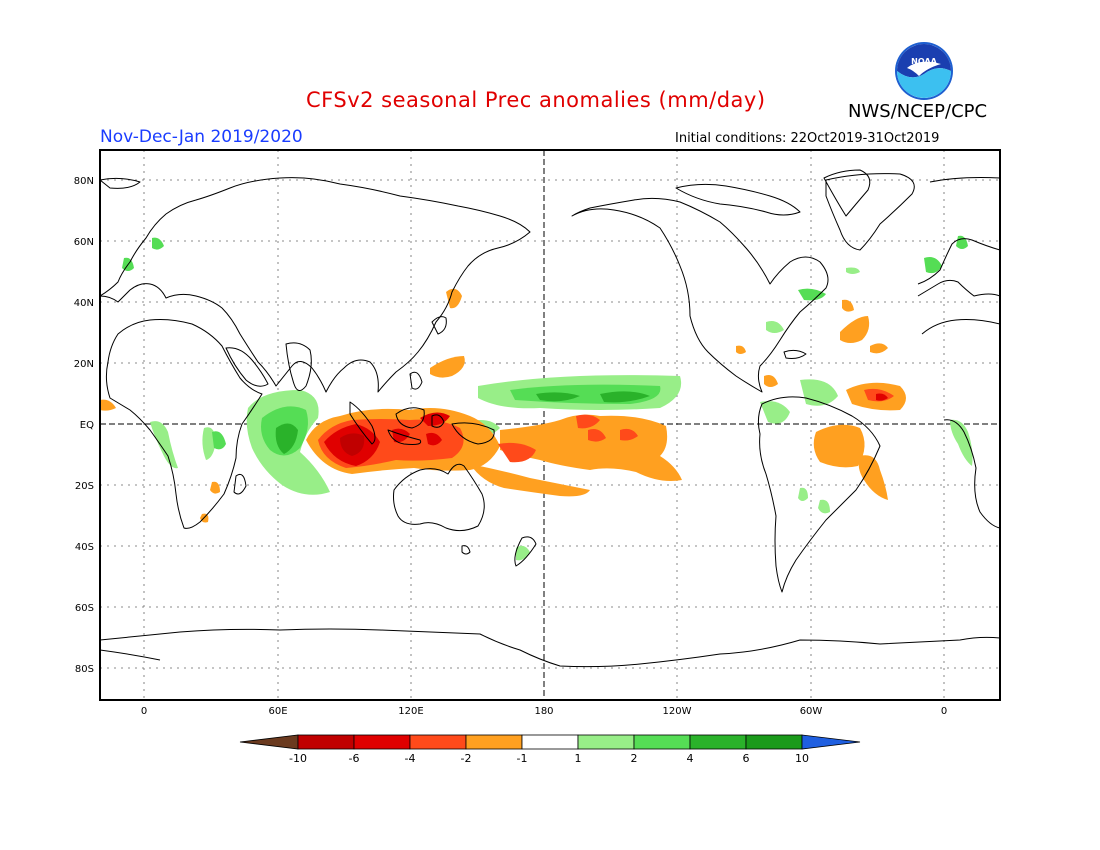 The height and width of the screenshot is (850, 1100). Describe the element at coordinates (924, 71) in the screenshot. I see `noaa-logo: NOAA` at that location.